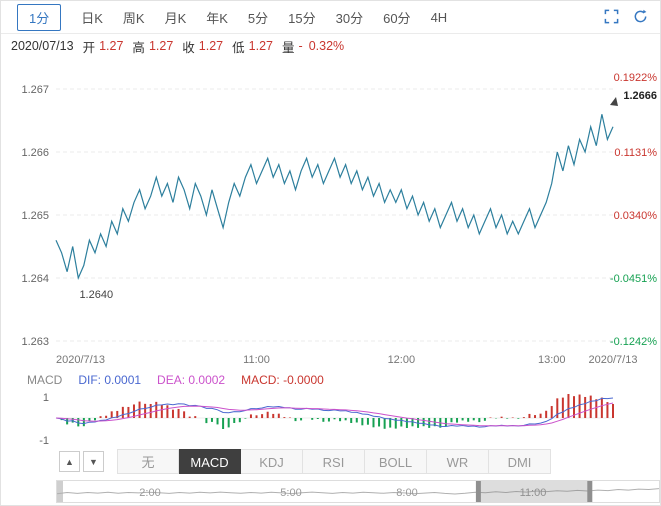 The image size is (661, 506). I want to click on y-tick-label: 1.267, so click(35, 90).